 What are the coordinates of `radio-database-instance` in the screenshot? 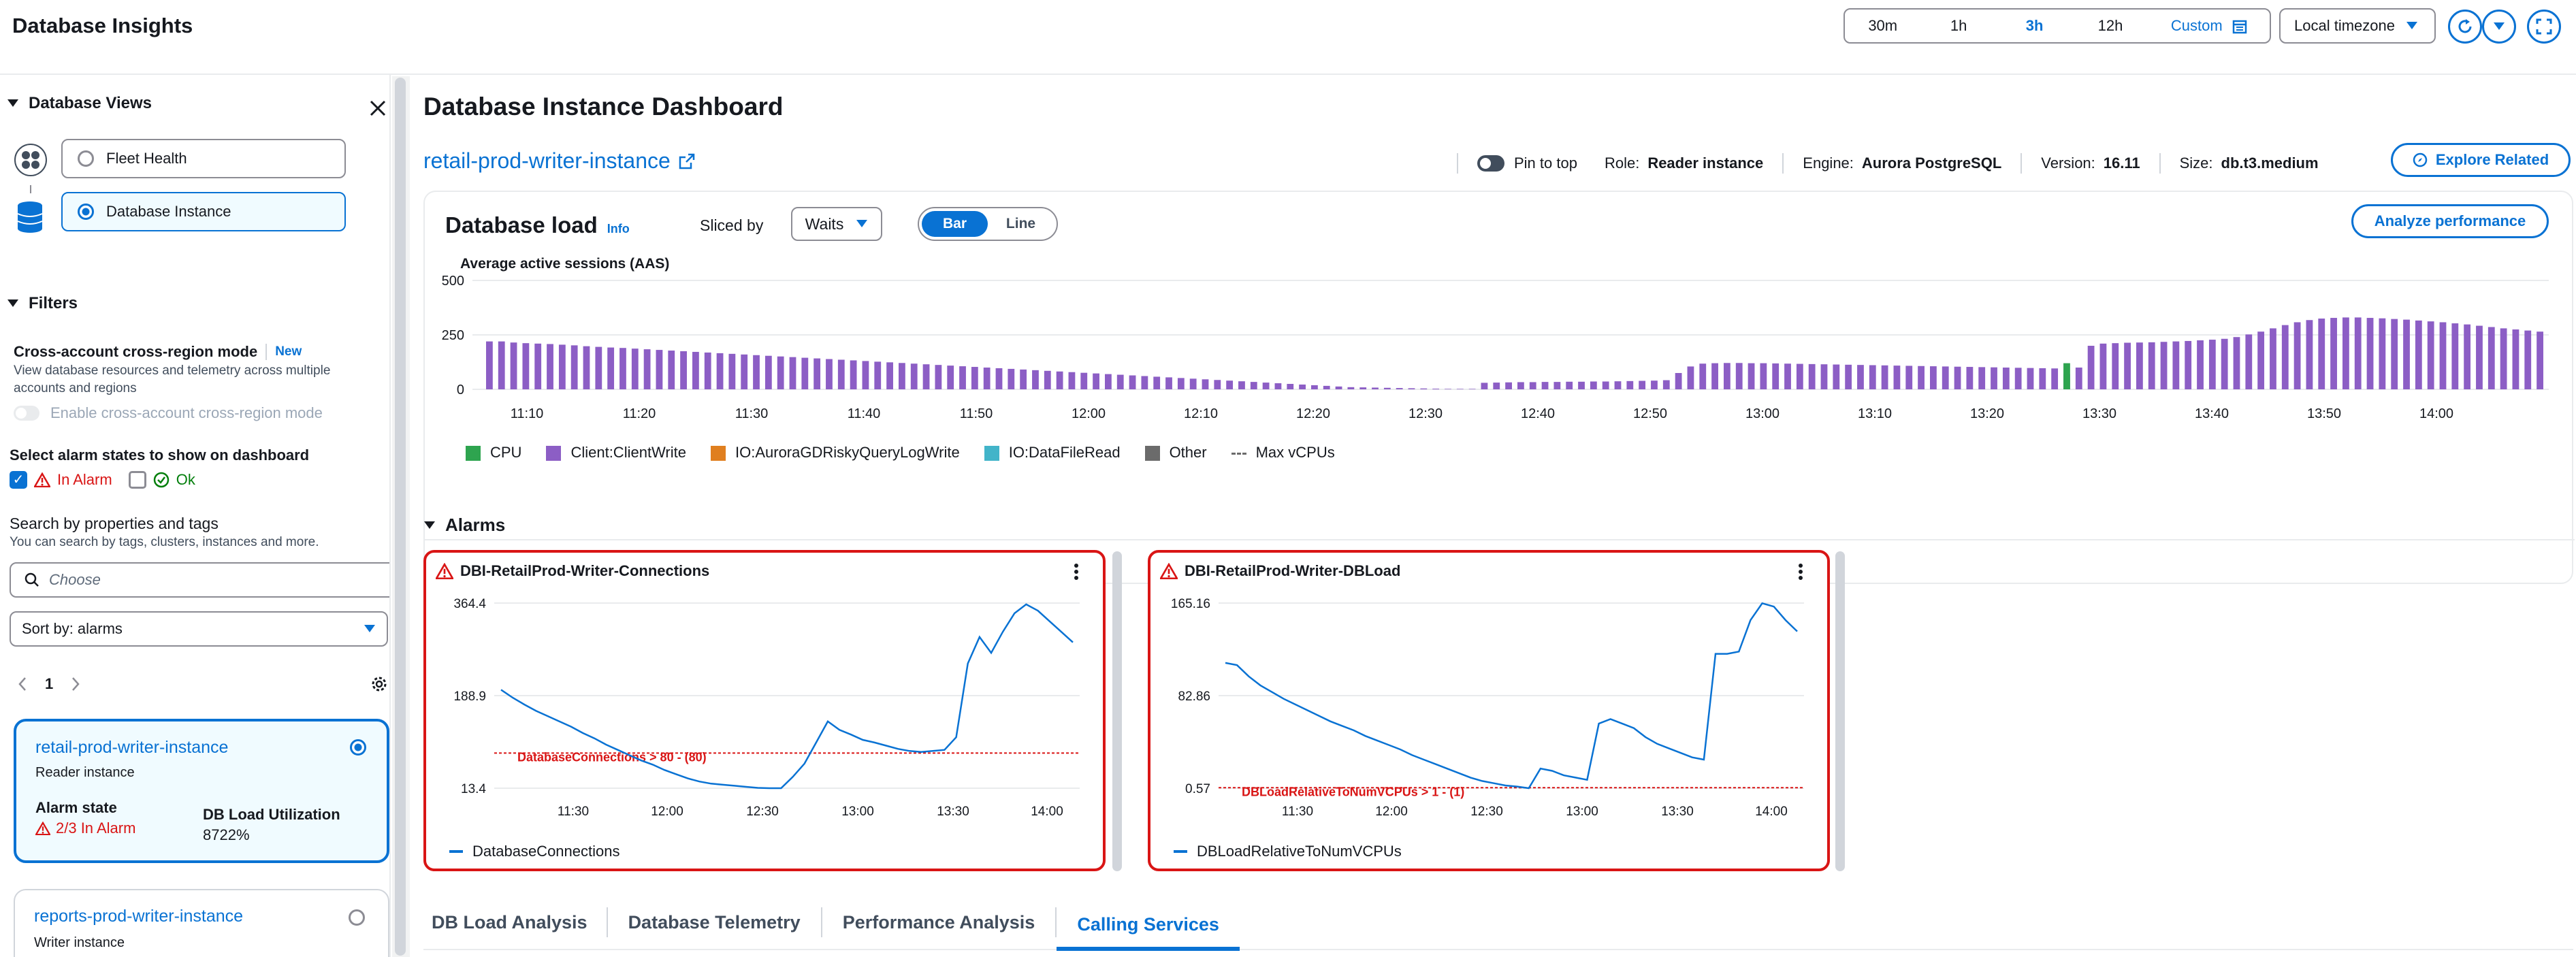 It's located at (86, 212).